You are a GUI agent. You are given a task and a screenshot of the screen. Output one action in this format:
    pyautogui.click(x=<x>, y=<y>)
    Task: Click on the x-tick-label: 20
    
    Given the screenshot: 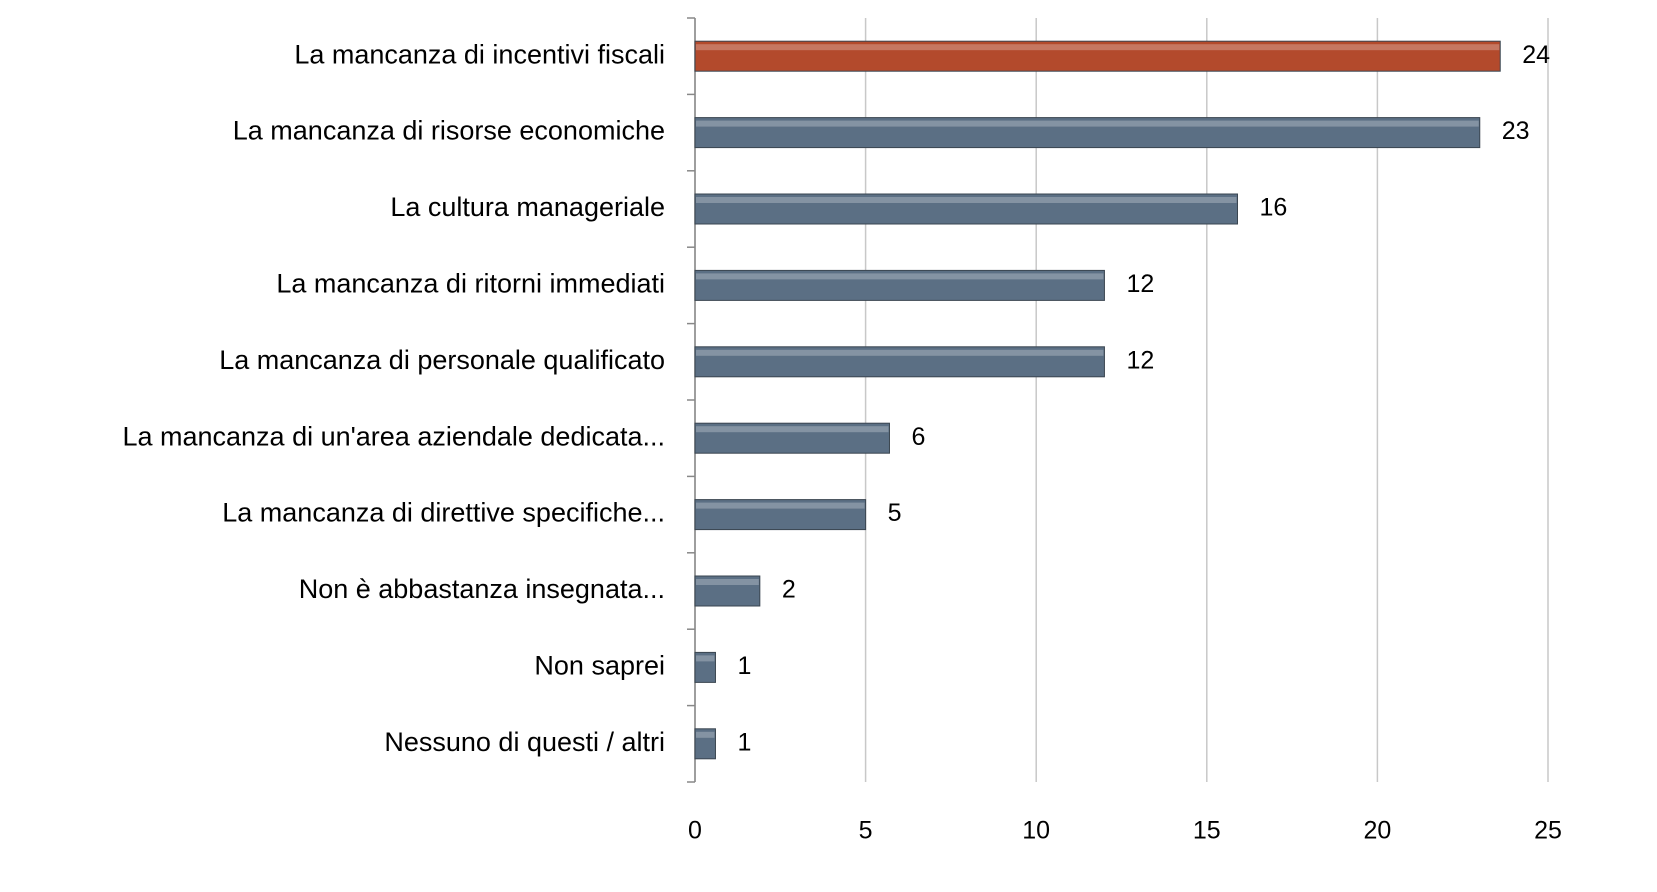 What is the action you would take?
    pyautogui.click(x=1377, y=831)
    